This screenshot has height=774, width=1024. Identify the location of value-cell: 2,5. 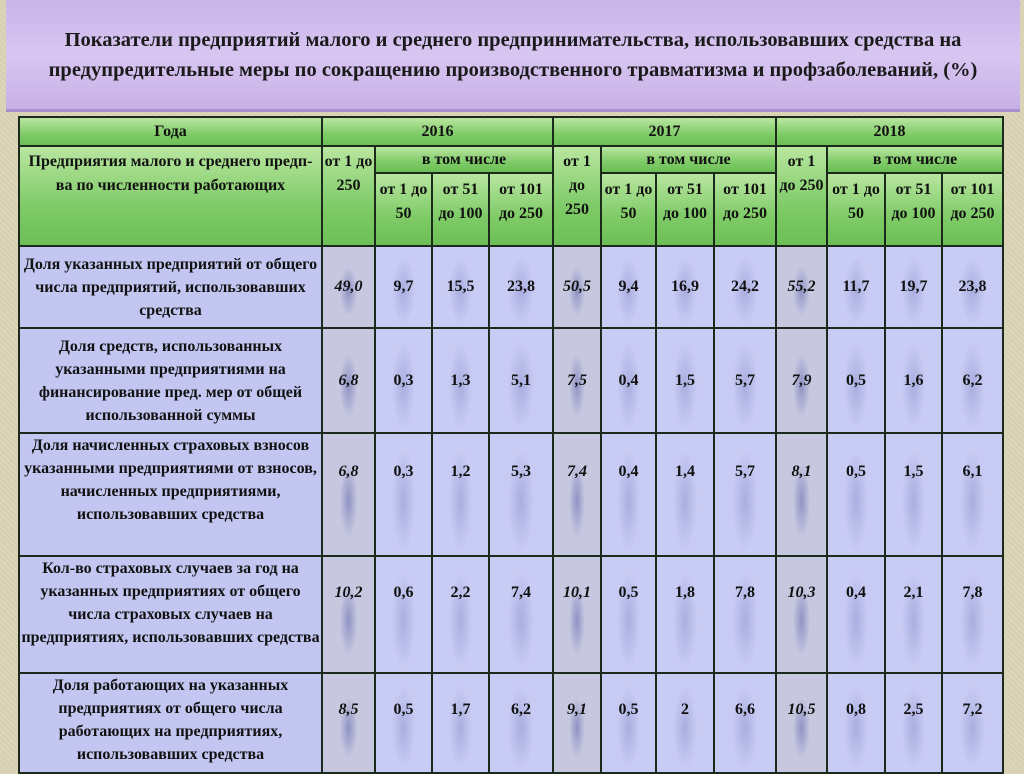
(913, 723).